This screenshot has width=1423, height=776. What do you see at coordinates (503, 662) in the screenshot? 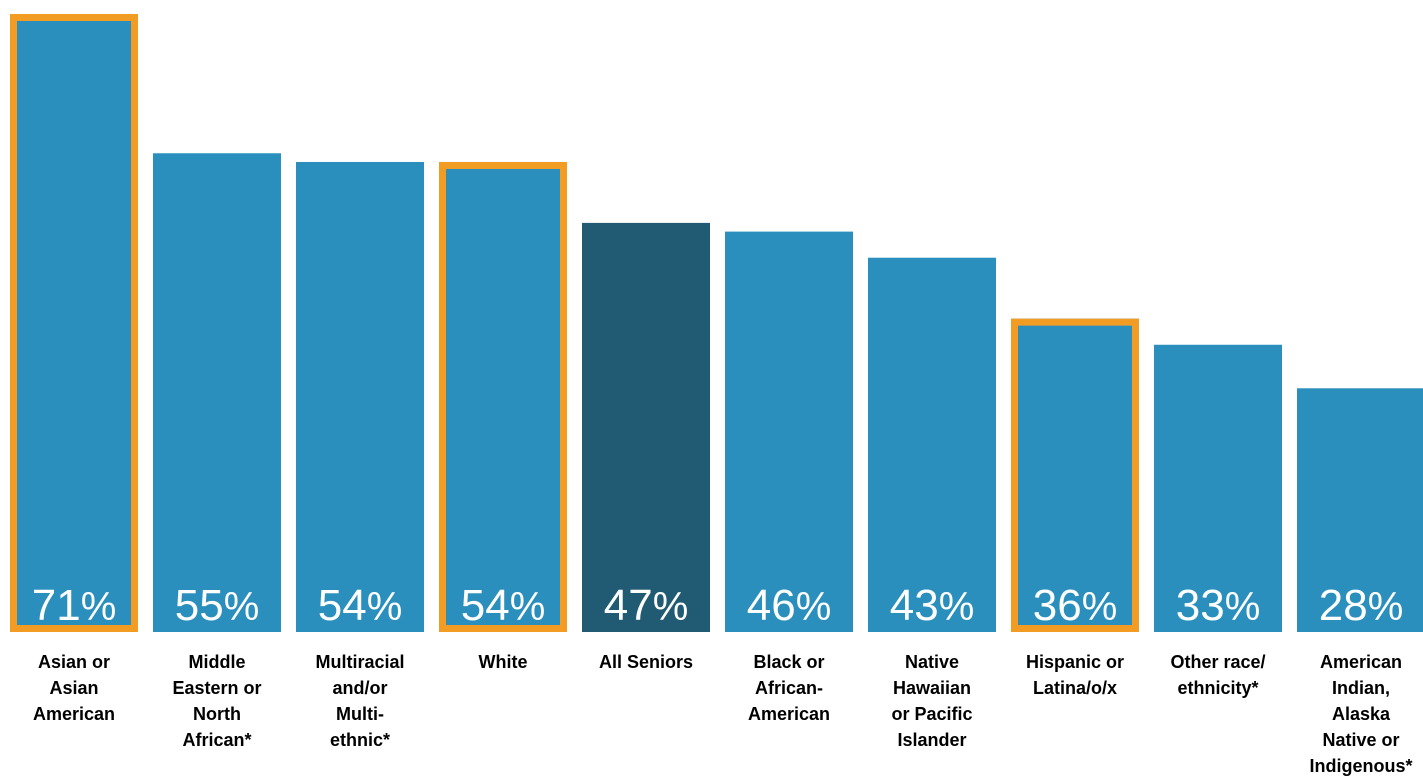
I see `category-label-white: White` at bounding box center [503, 662].